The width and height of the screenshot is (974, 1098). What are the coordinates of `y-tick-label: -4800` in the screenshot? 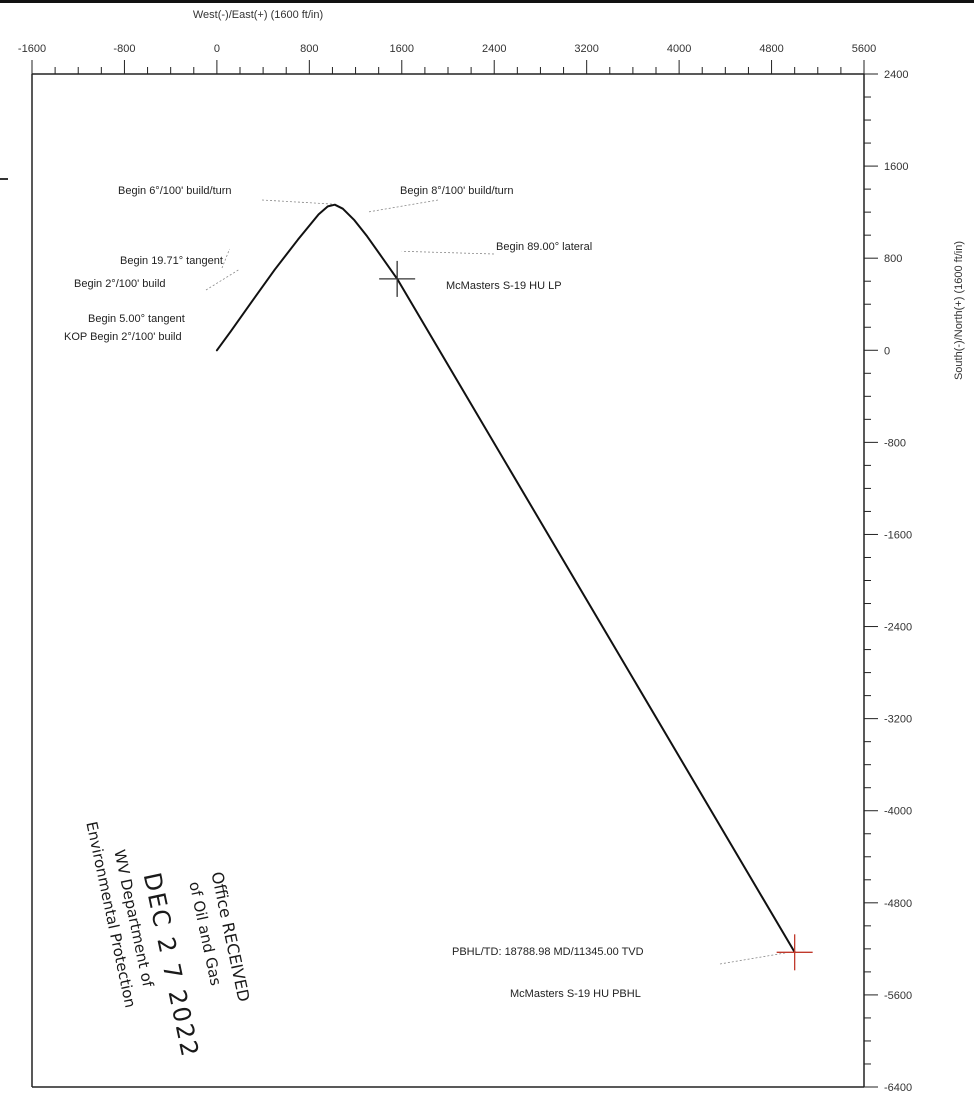 It's located at (898, 904).